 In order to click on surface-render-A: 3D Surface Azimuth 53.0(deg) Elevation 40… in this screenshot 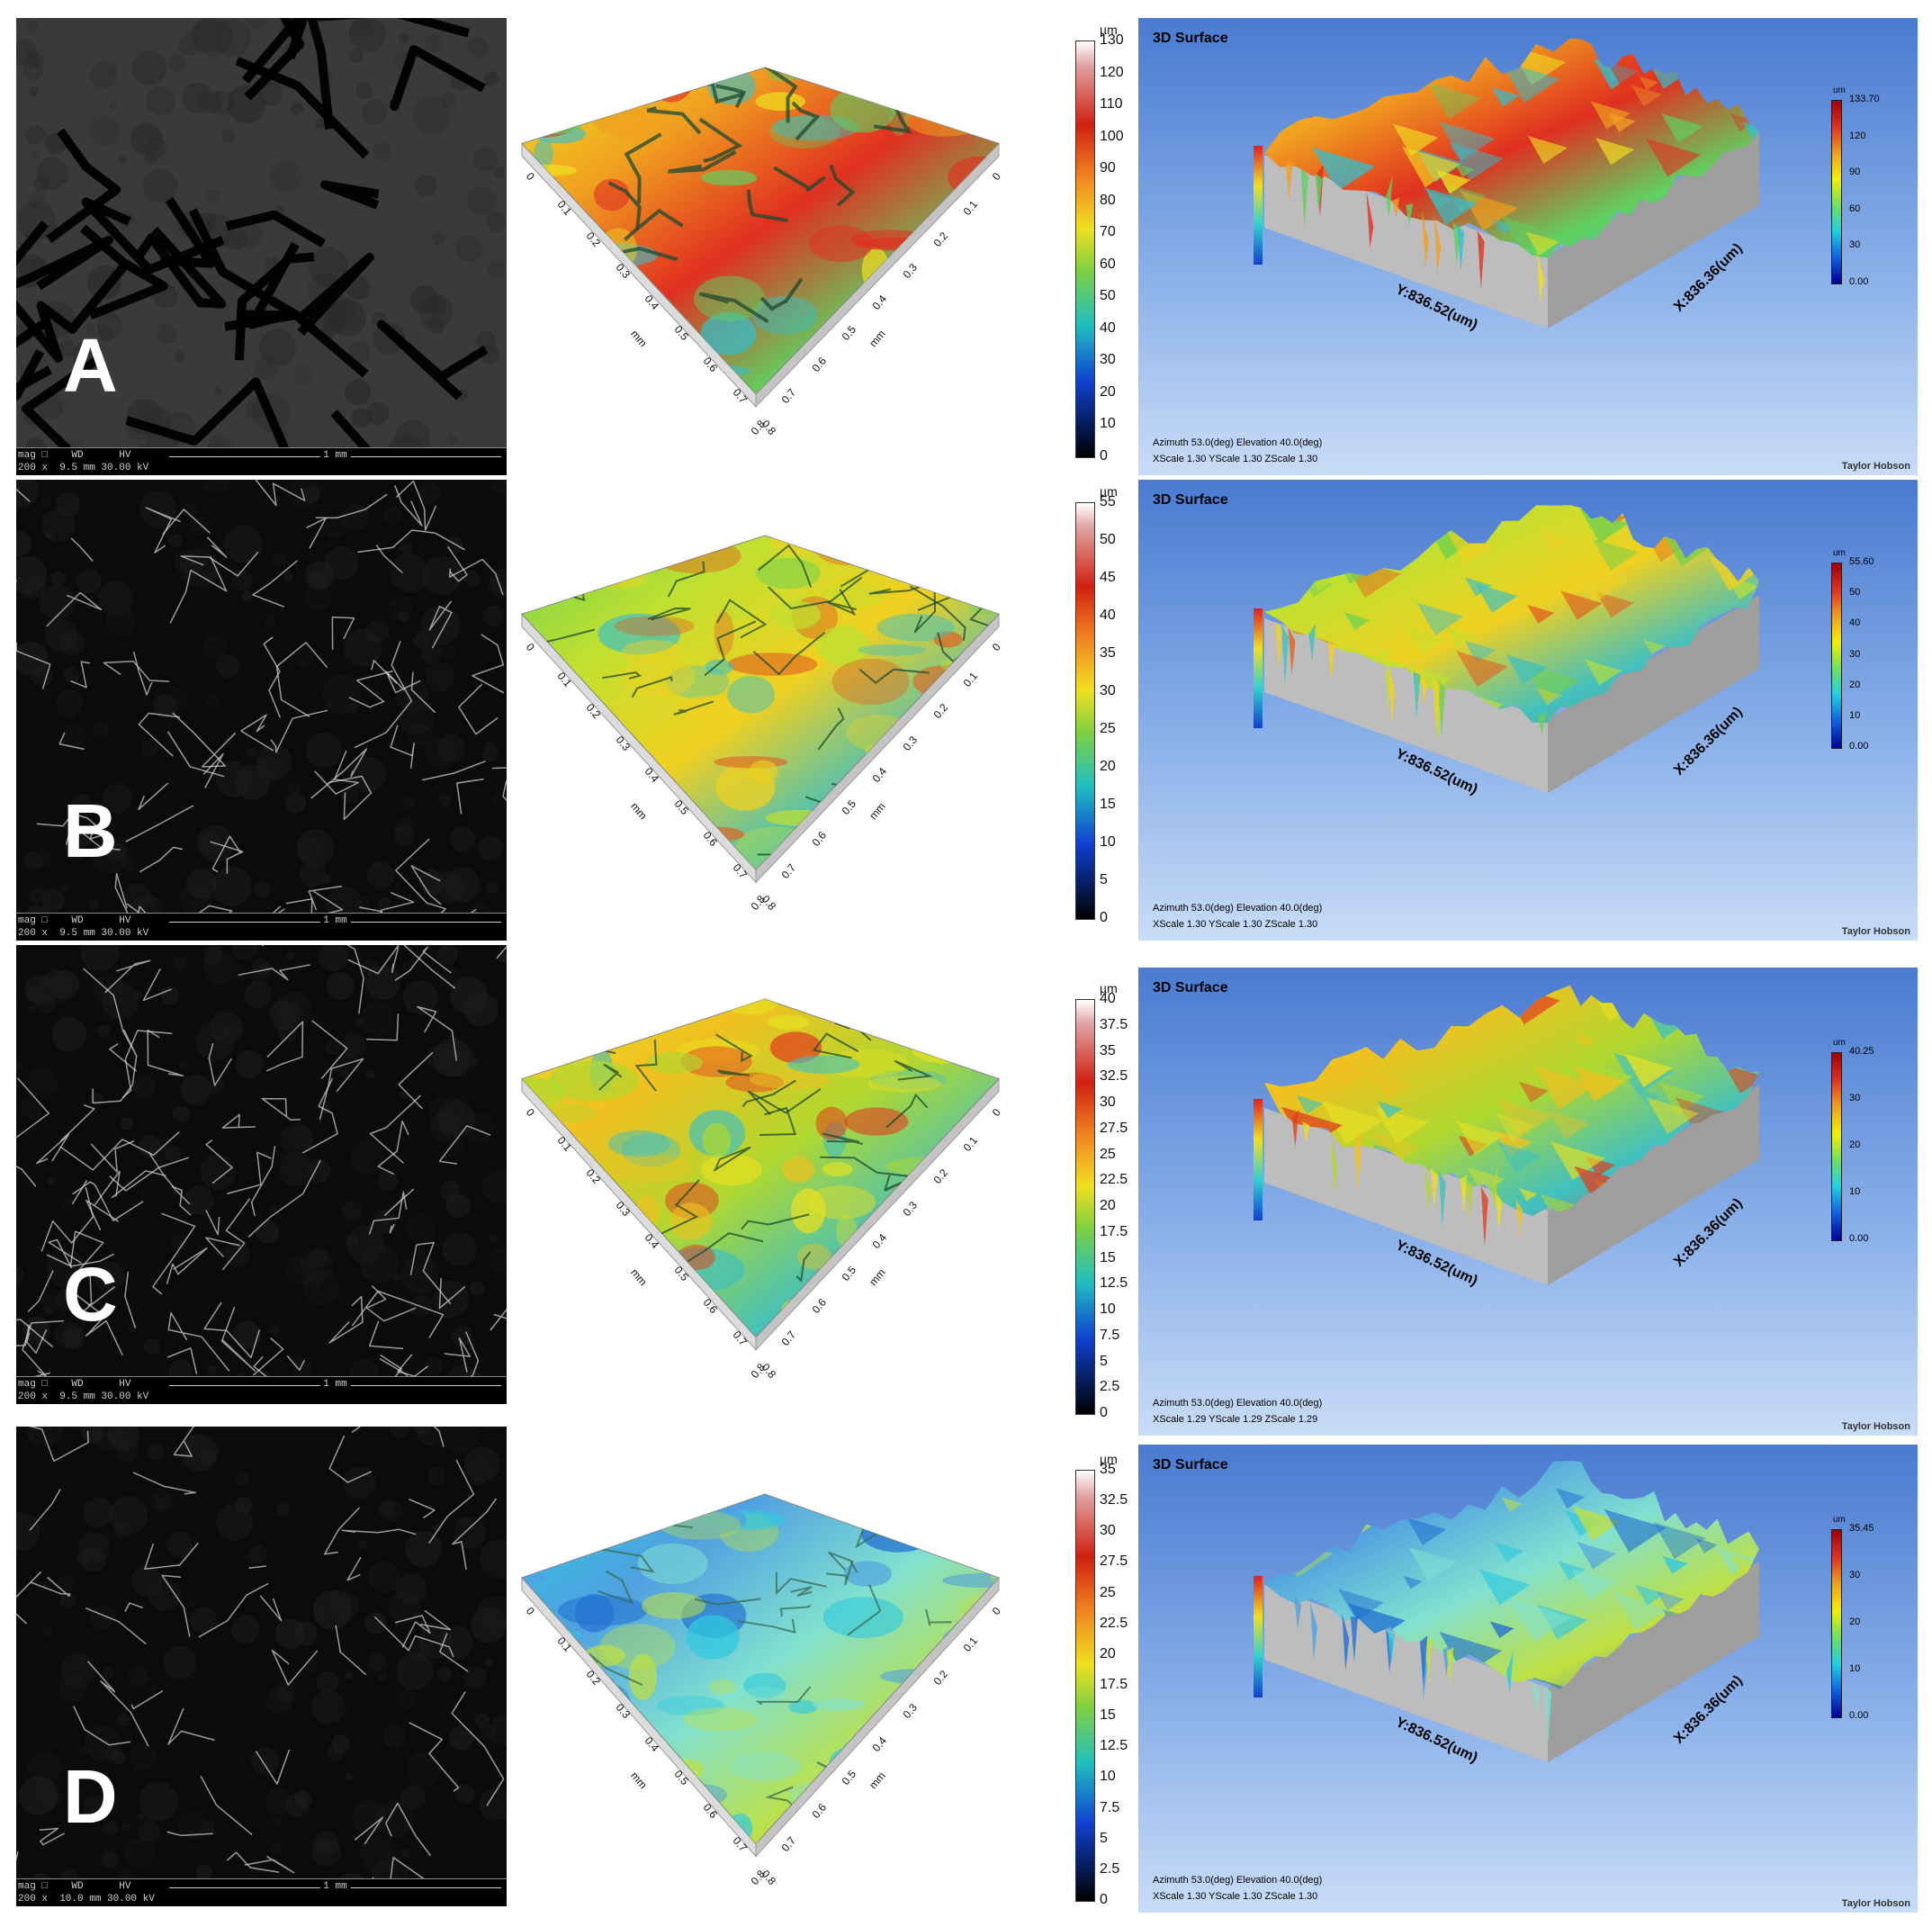, I will do `click(1528, 247)`.